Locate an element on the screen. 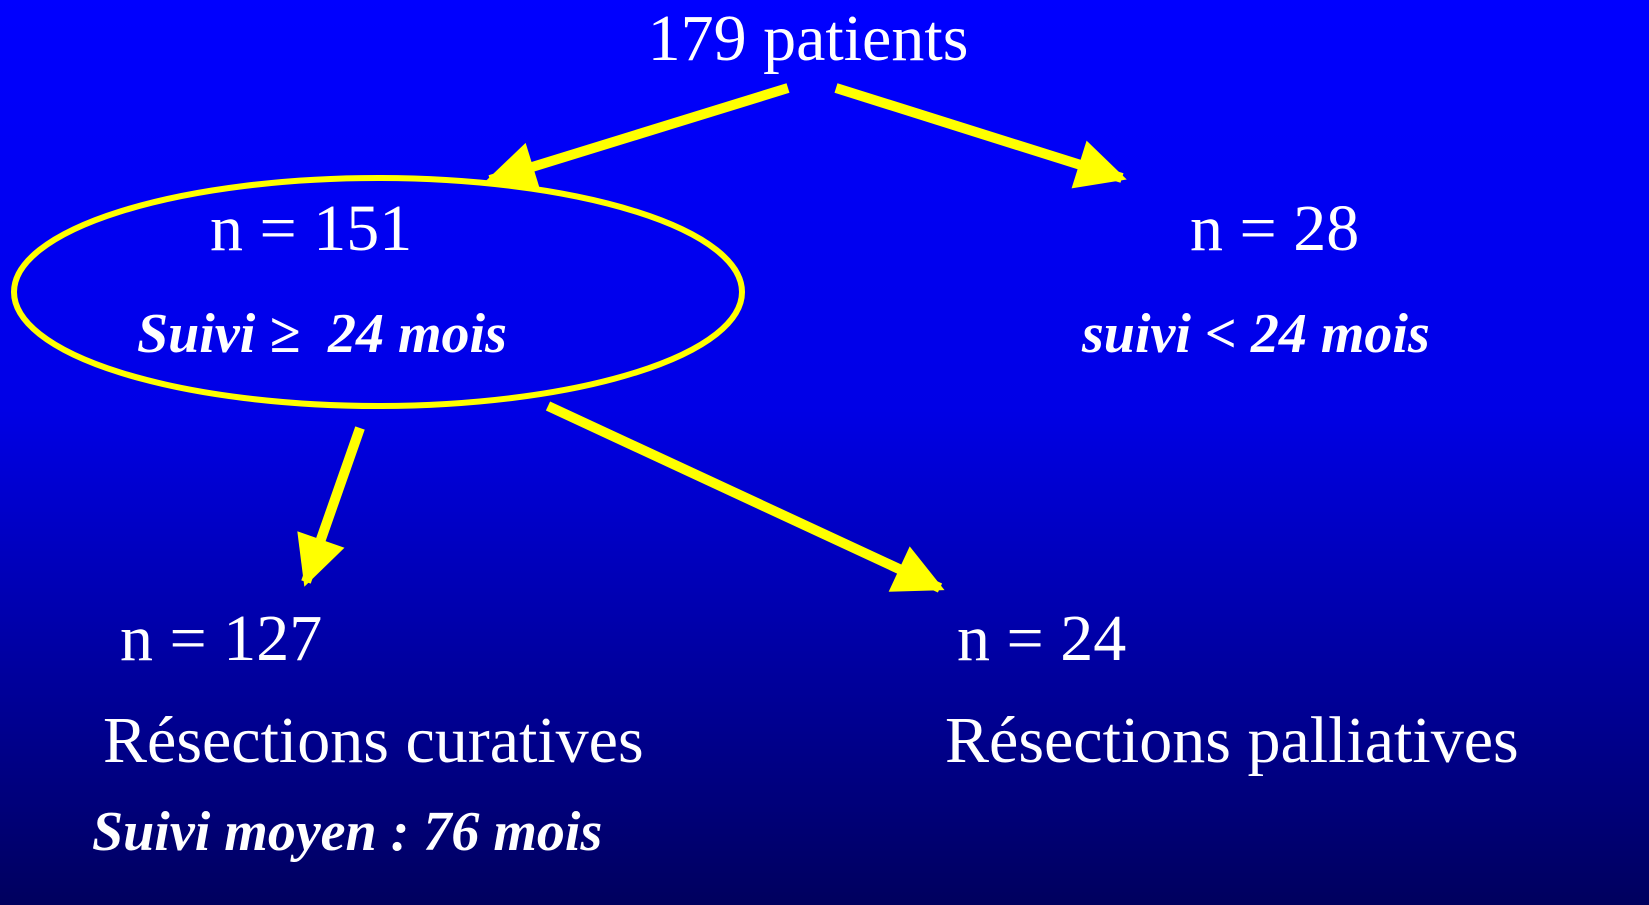 The image size is (1649, 905). node-note: Suivi moyen : 76 mois is located at coordinates (347, 832).